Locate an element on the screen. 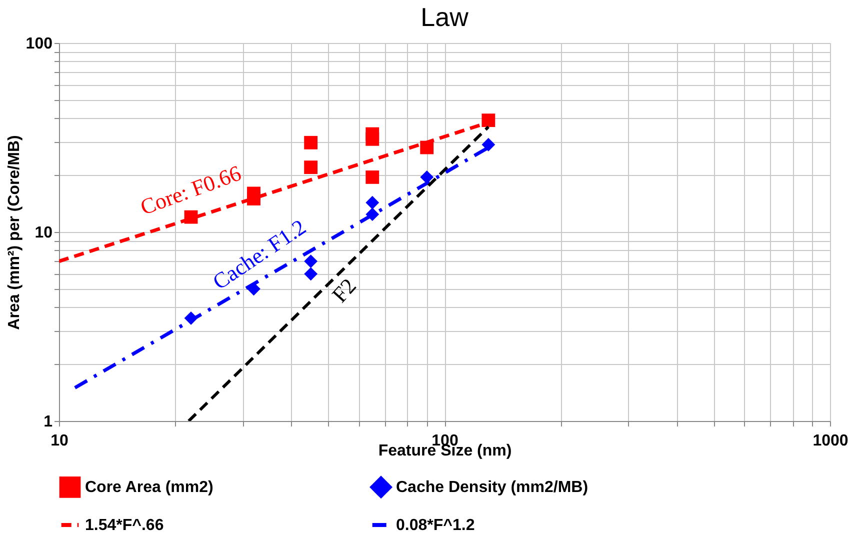  y-tick-label: 1 is located at coordinates (48, 422).